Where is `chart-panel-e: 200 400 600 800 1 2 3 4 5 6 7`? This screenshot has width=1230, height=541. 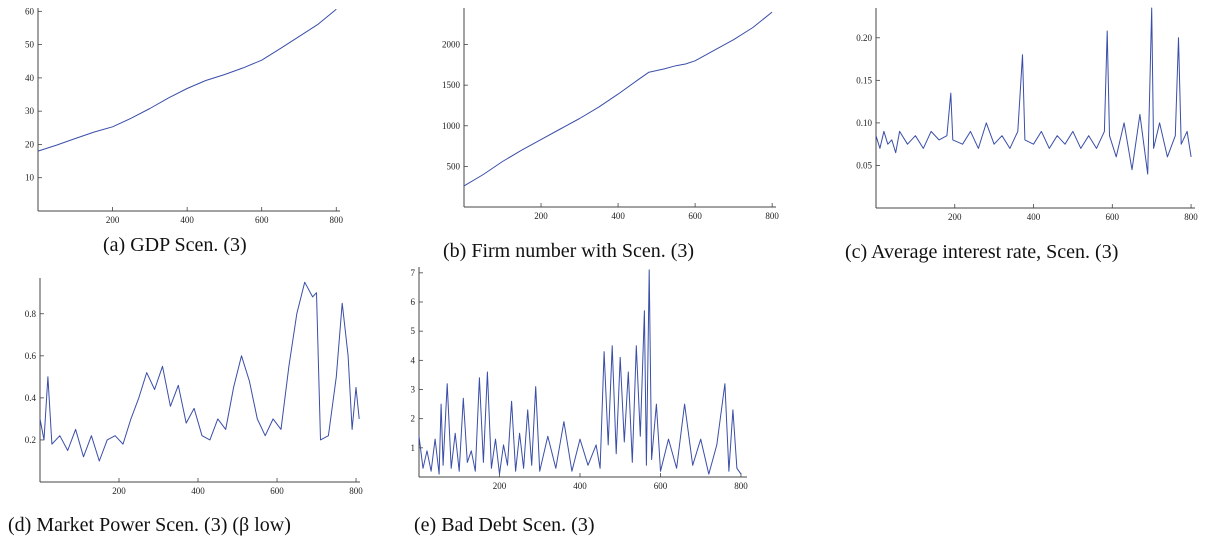 chart-panel-e: 200 400 600 800 1 2 3 4 5 6 7 is located at coordinates (582, 380).